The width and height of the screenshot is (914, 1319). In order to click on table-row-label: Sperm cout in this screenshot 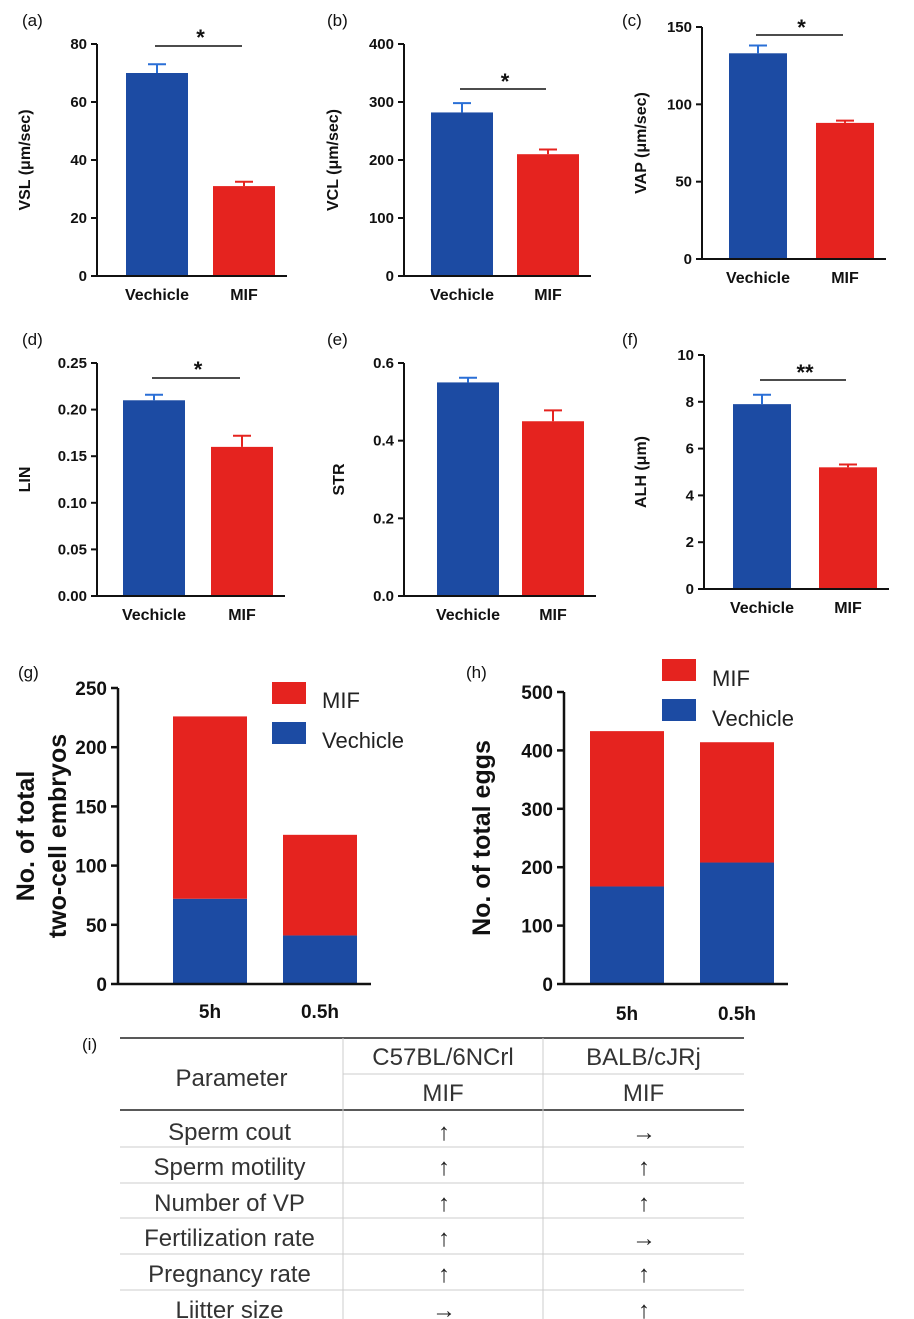, I will do `click(229, 1132)`.